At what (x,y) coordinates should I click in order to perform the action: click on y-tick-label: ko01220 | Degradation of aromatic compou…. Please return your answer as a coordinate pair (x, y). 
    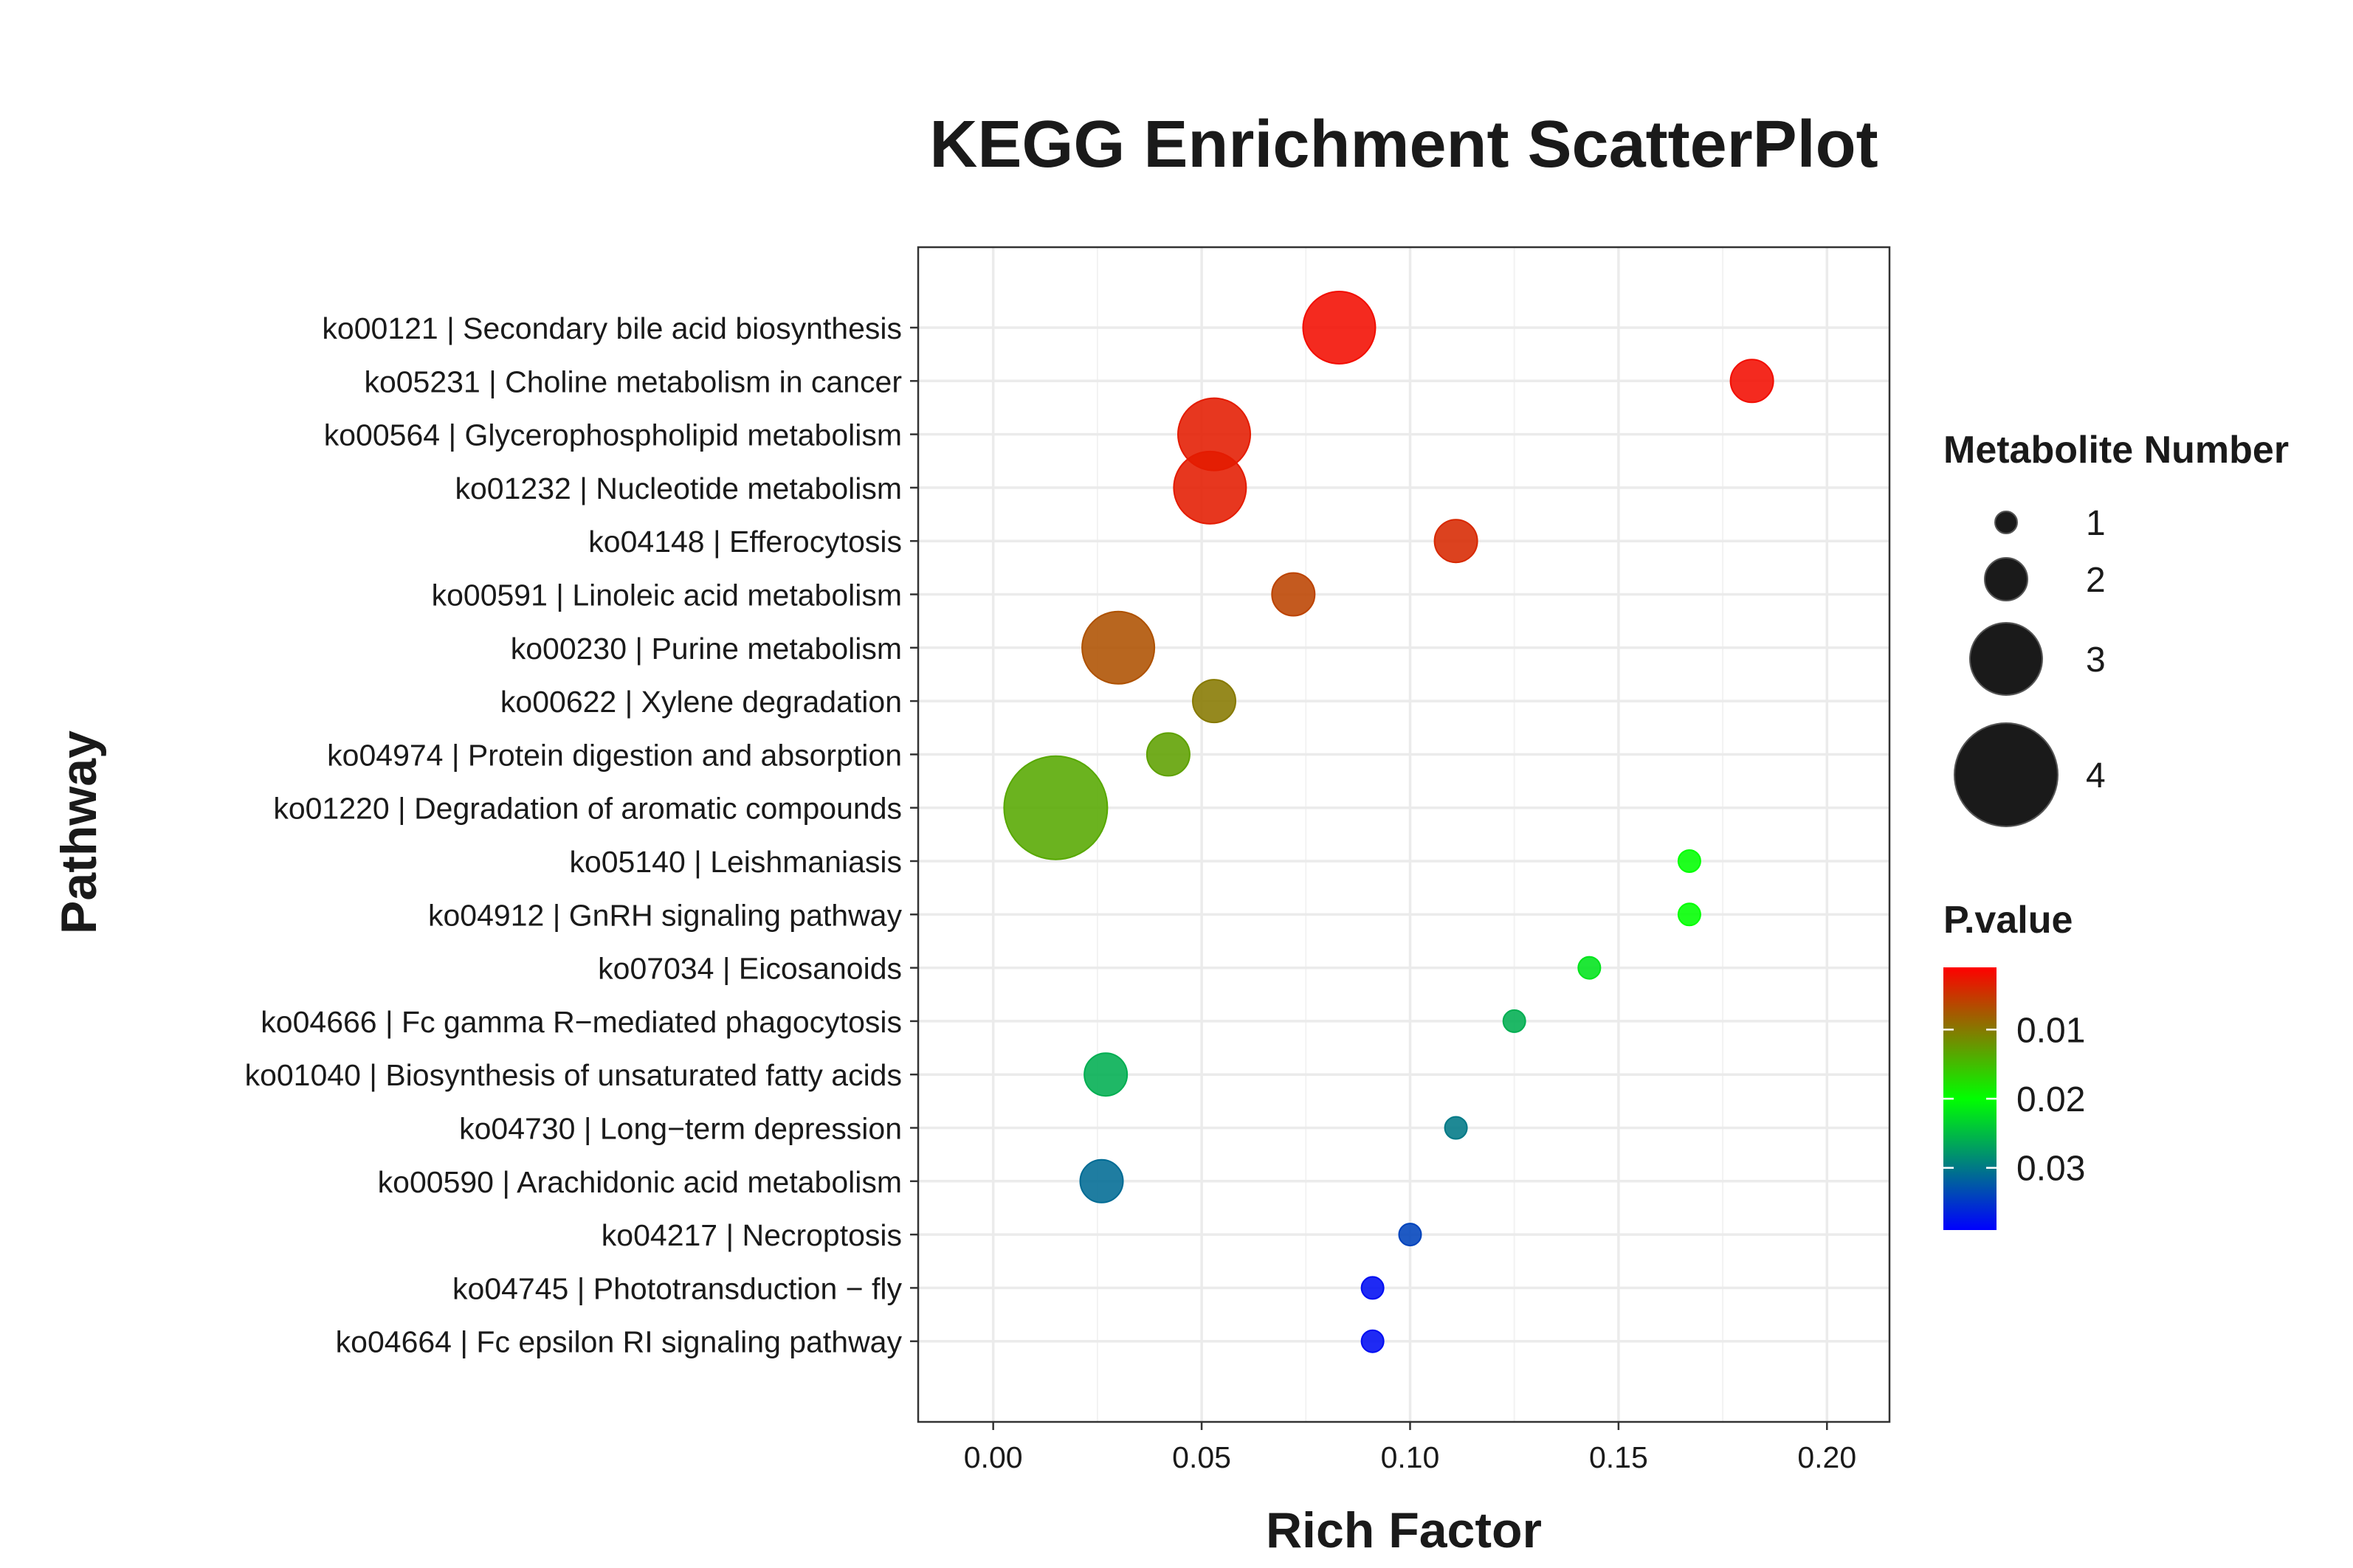
    Looking at the image, I should click on (587, 809).